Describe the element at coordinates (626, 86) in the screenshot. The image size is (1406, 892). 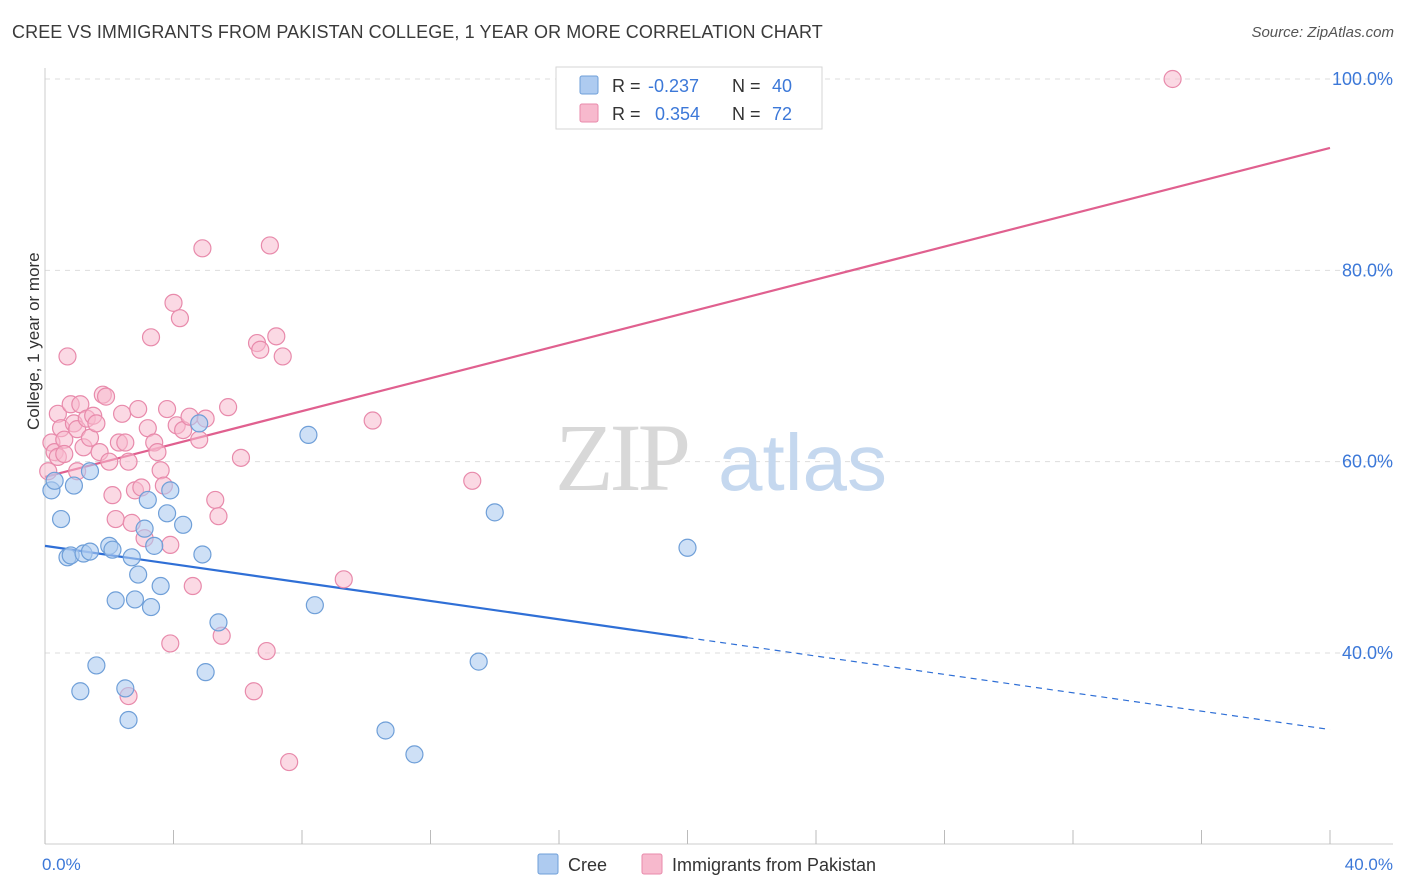
I see `legend-r-label-cree: R =` at that location.